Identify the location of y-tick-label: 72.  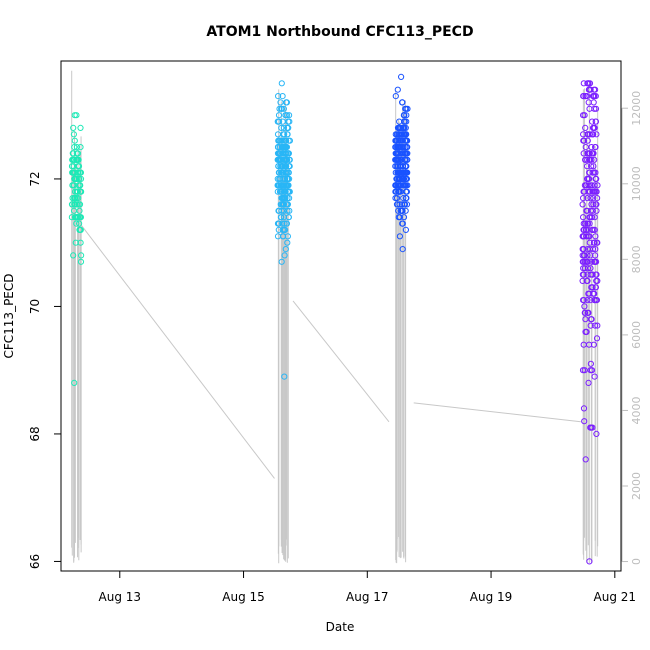
(35, 178).